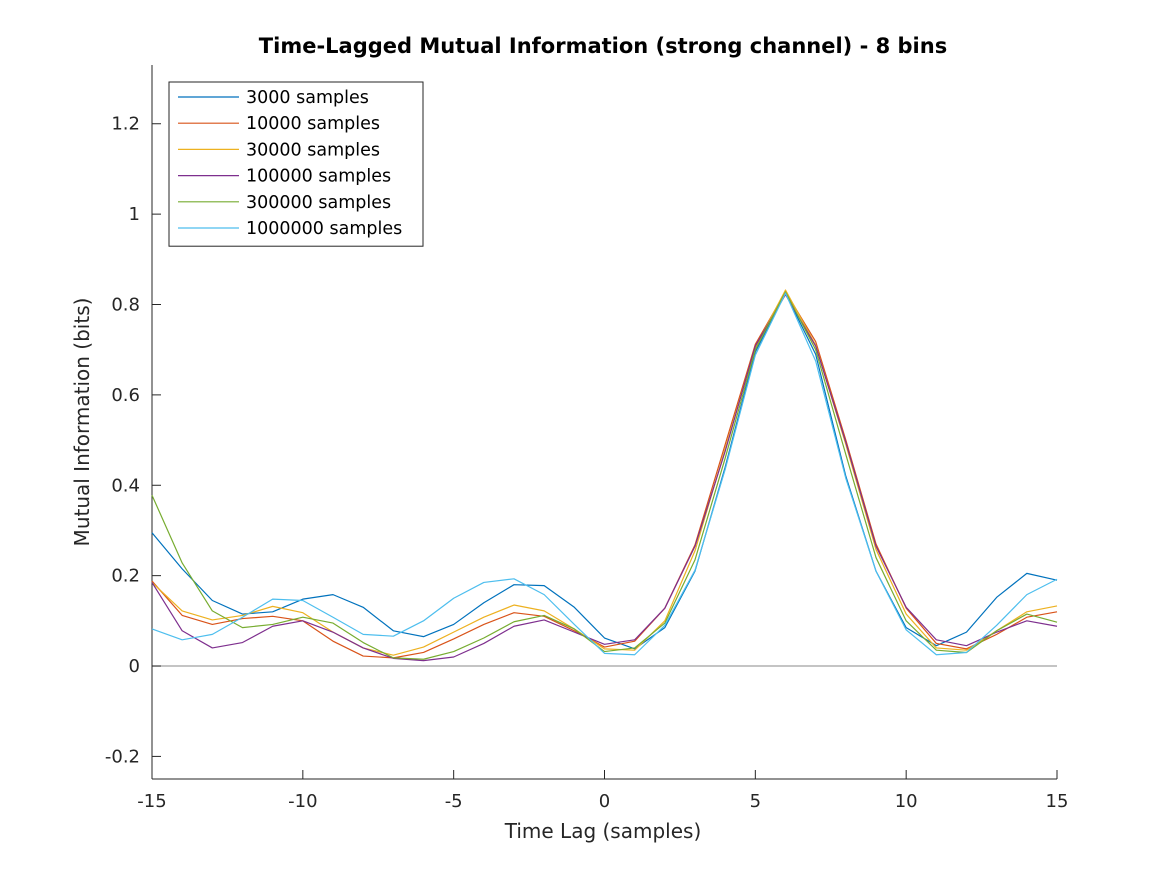 Image resolution: width=1167 pixels, height=875 pixels. What do you see at coordinates (313, 150) in the screenshot?
I see `legend-label: 30000 samples` at bounding box center [313, 150].